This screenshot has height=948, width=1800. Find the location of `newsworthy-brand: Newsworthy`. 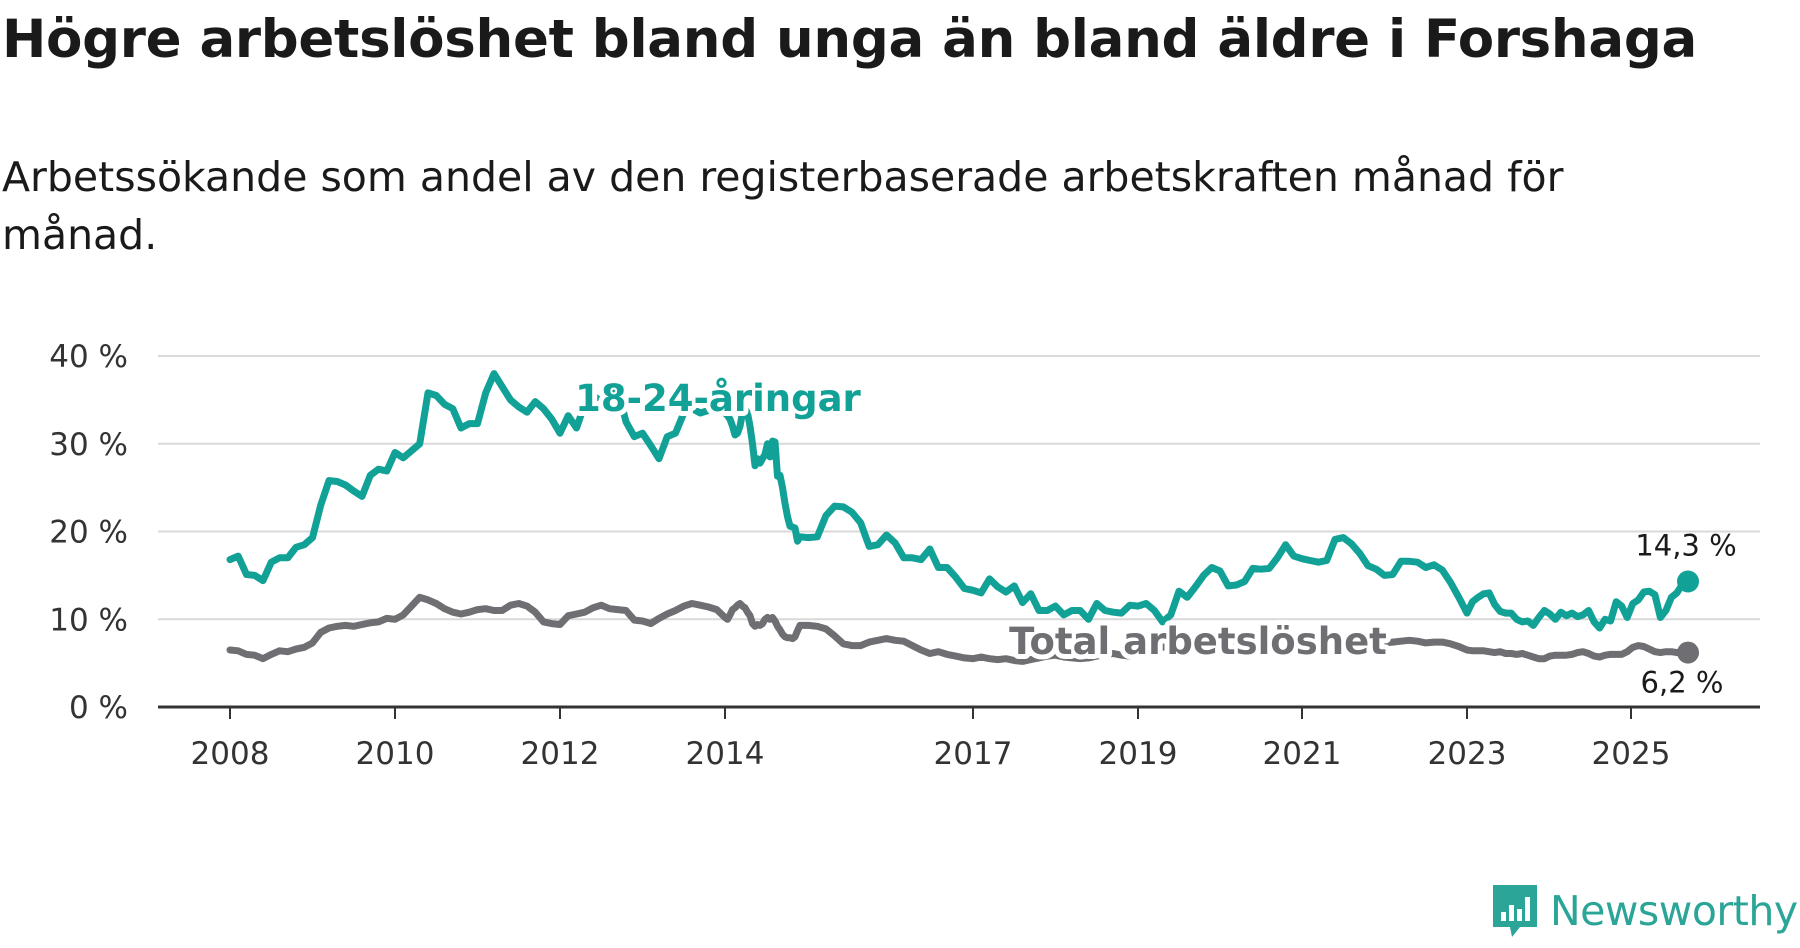

newsworthy-brand: Newsworthy is located at coordinates (1644, 911).